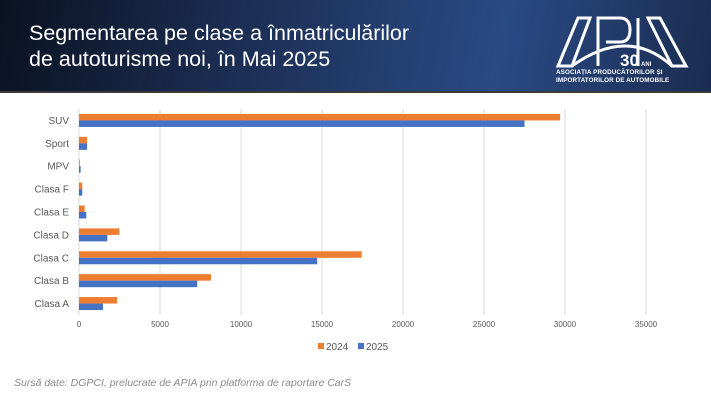 This screenshot has width=711, height=400. I want to click on x-tick-label: 15000, so click(322, 324).